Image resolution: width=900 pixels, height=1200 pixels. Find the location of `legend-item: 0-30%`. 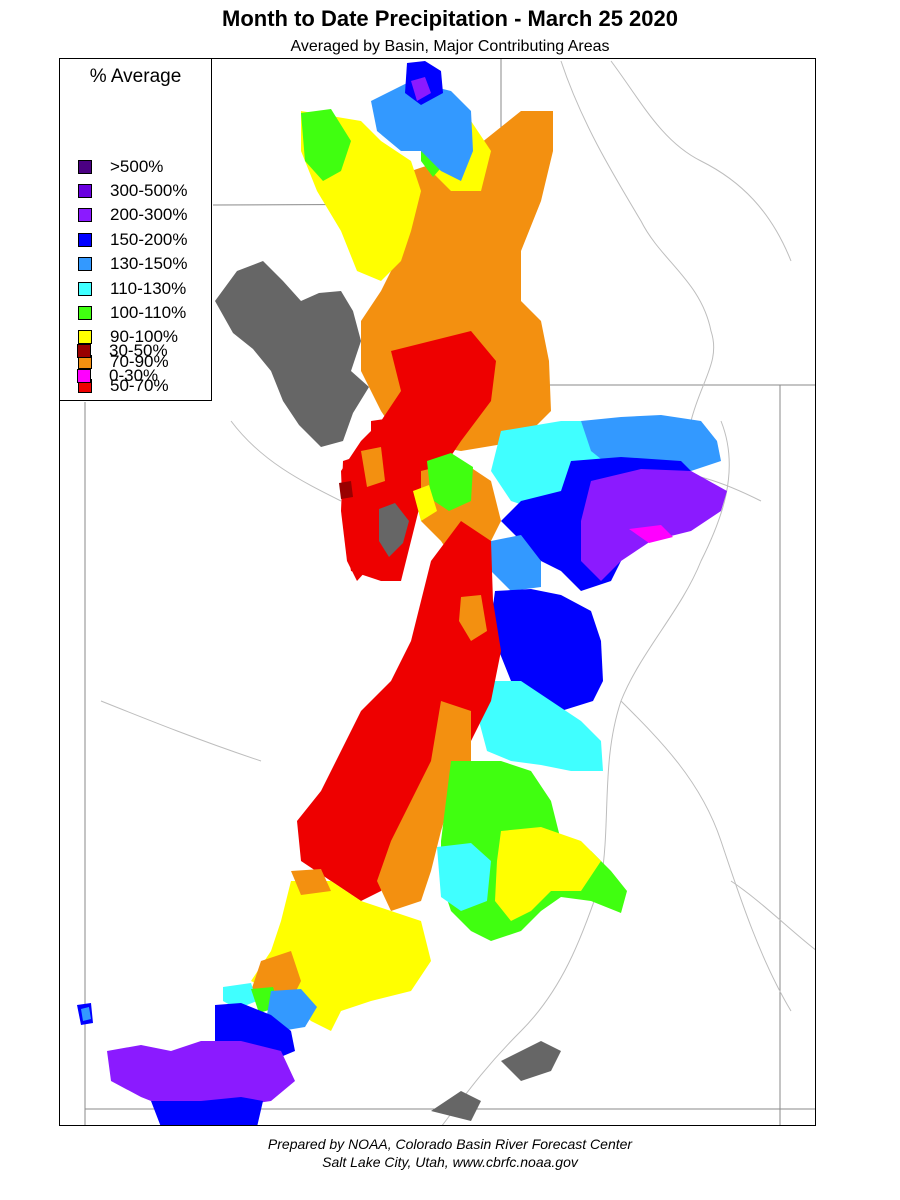

legend-item: 0-30% is located at coordinates (117, 376).